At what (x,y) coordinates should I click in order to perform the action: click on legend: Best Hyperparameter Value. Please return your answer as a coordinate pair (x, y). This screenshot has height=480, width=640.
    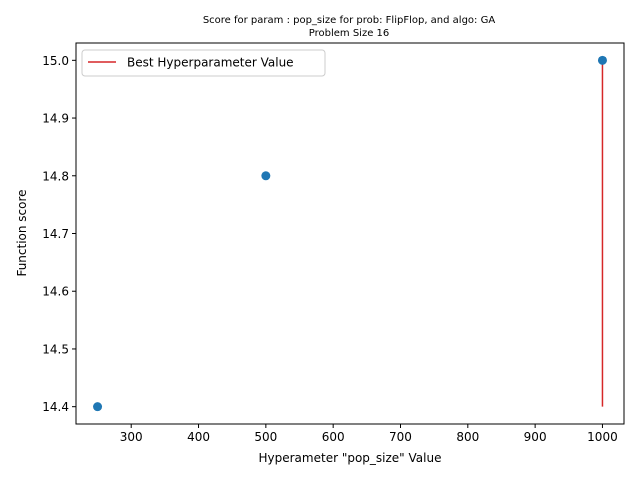
    Looking at the image, I should click on (203, 63).